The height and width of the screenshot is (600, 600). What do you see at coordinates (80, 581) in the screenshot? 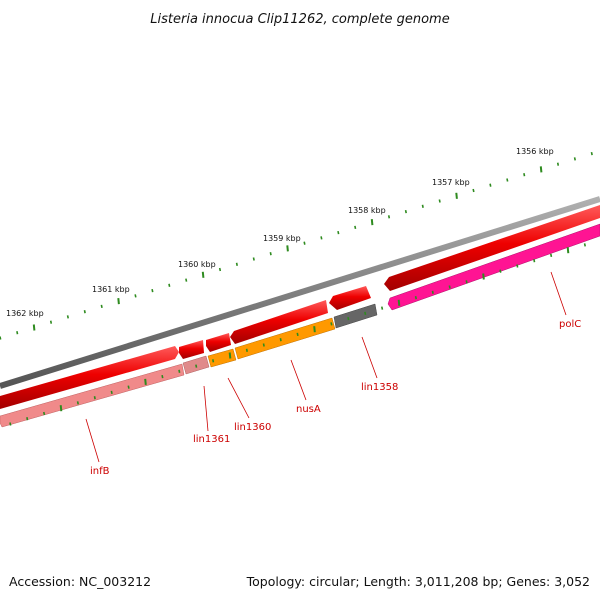
I see `accession-text: Accession: NC_003212` at bounding box center [80, 581].